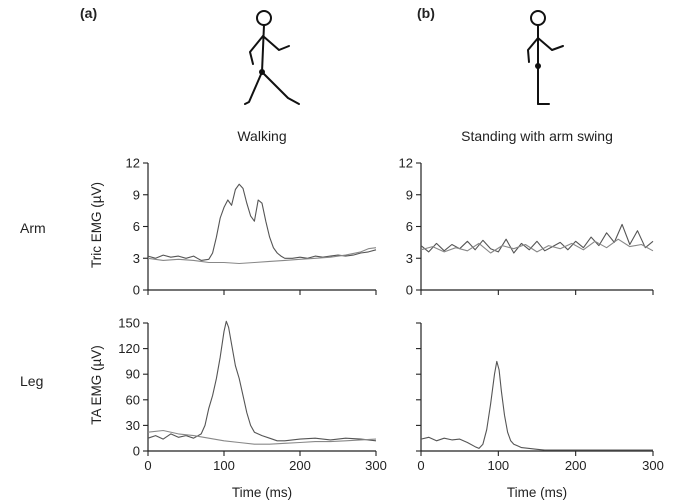  Describe the element at coordinates (272, 57) in the screenshot. I see `walking-figure-icon` at that location.